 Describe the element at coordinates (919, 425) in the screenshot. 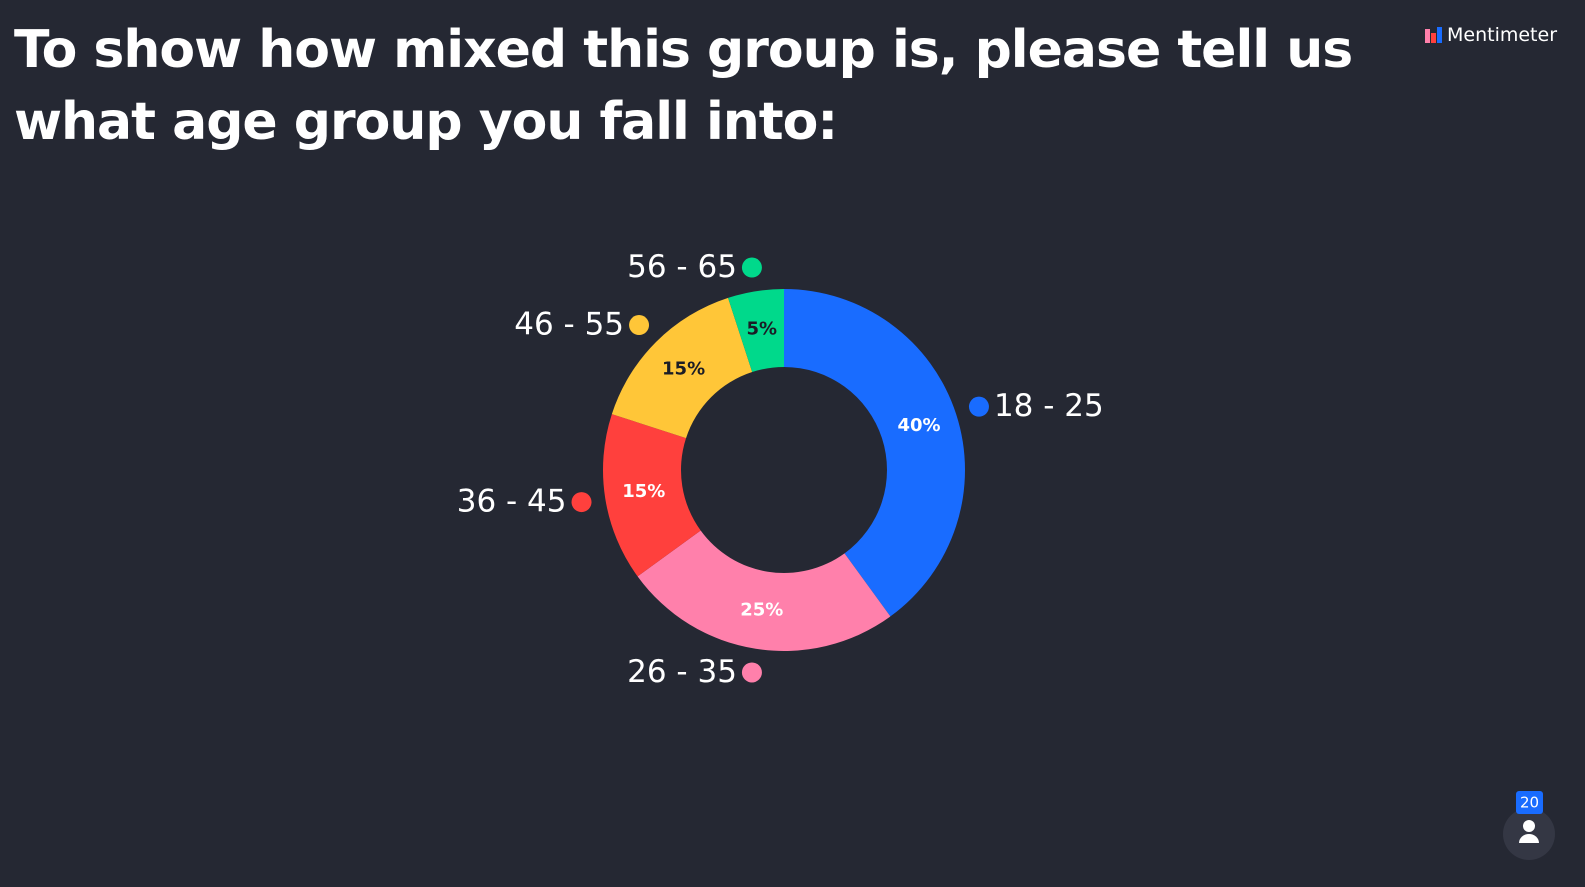

I see `value-label: 40%` at that location.